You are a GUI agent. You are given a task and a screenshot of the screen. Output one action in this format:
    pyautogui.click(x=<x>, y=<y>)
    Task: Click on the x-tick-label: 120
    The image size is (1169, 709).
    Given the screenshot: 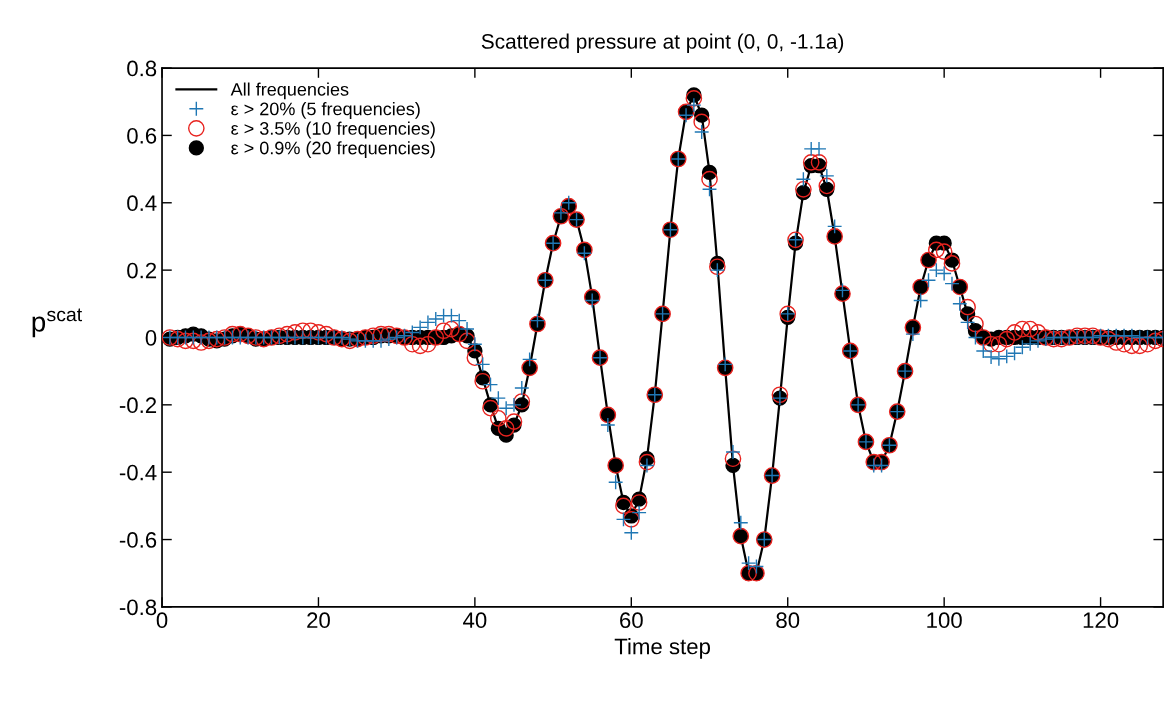 What is the action you would take?
    pyautogui.click(x=1101, y=620)
    